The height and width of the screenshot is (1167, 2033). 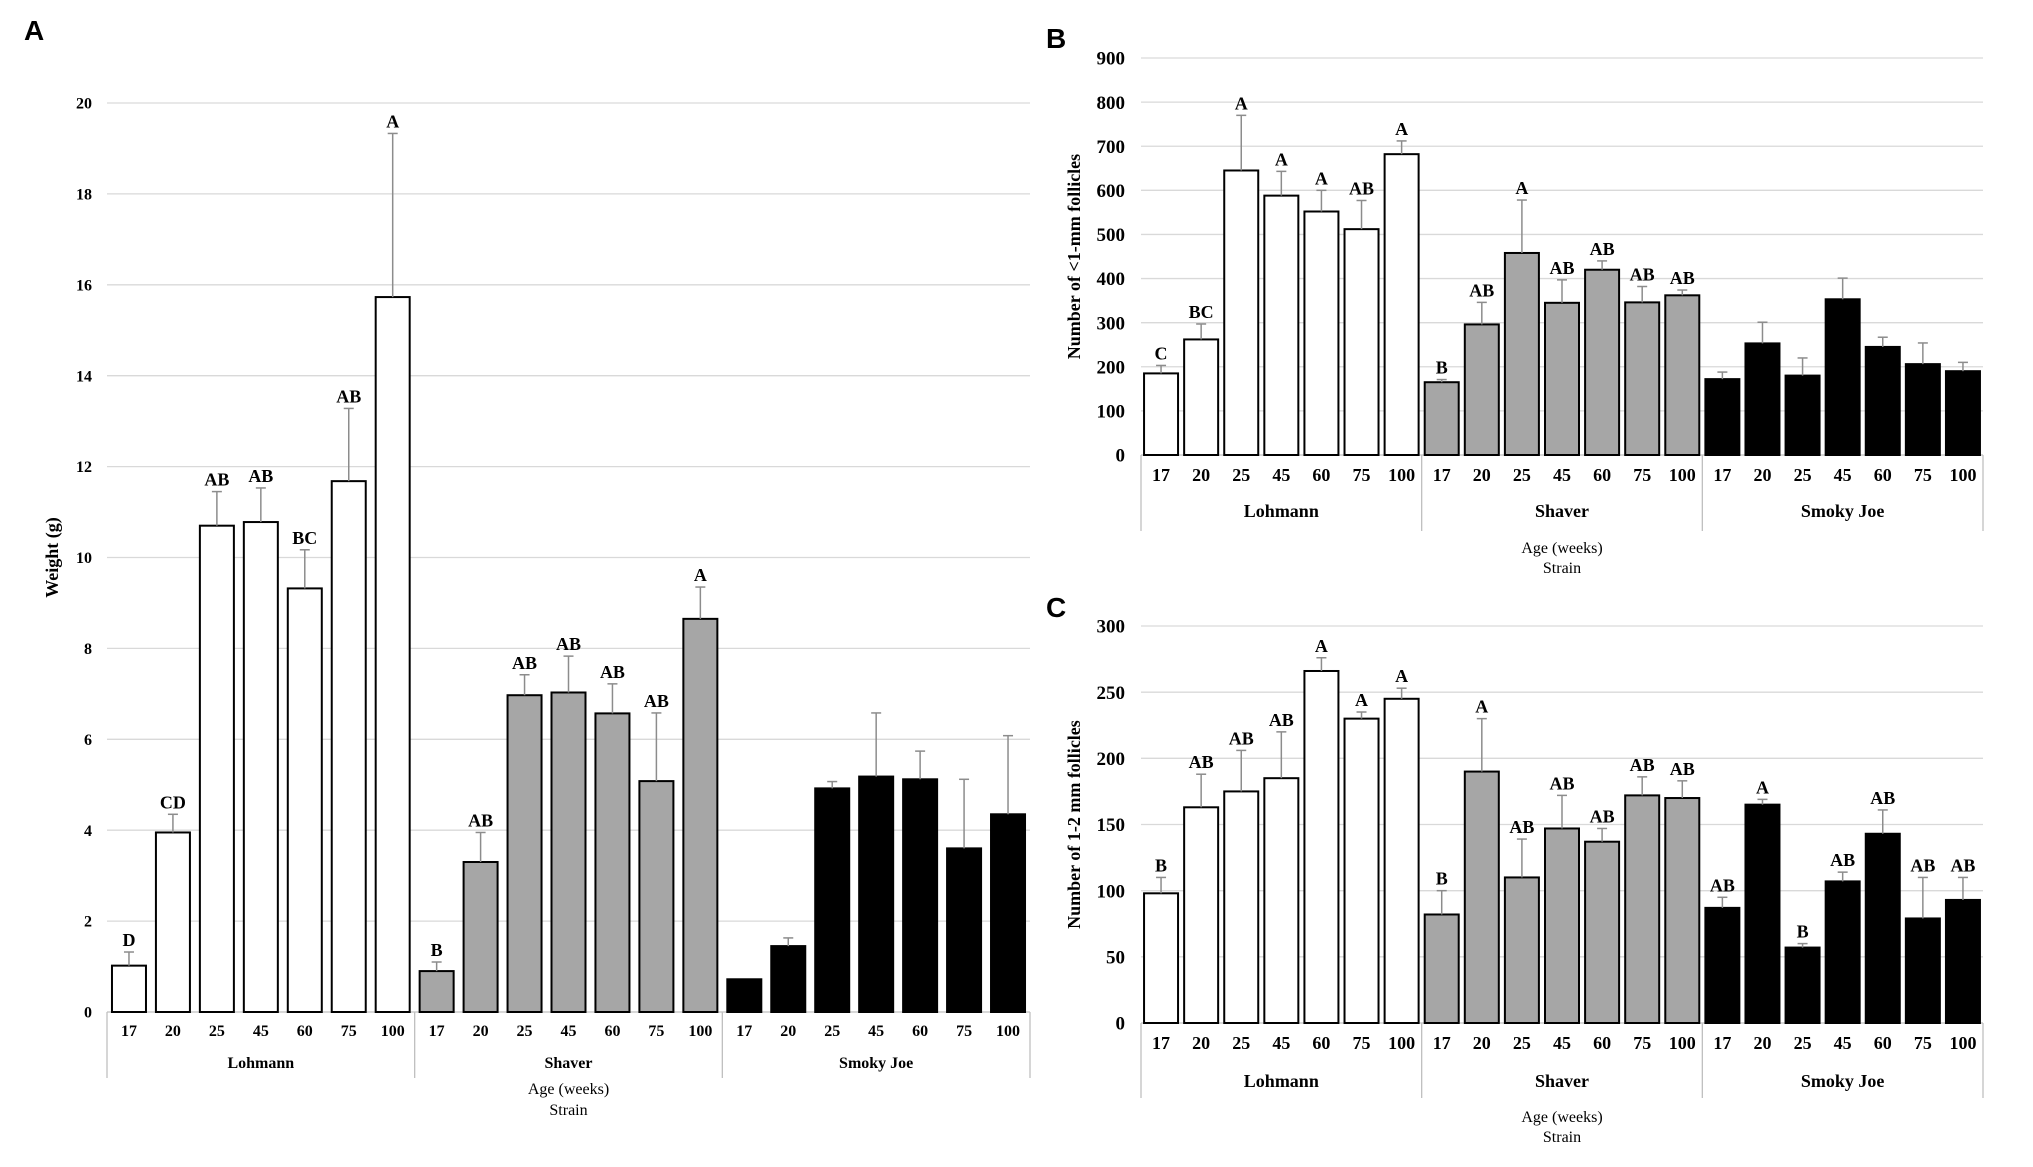 I want to click on group-label: Shaver, so click(x=1562, y=511).